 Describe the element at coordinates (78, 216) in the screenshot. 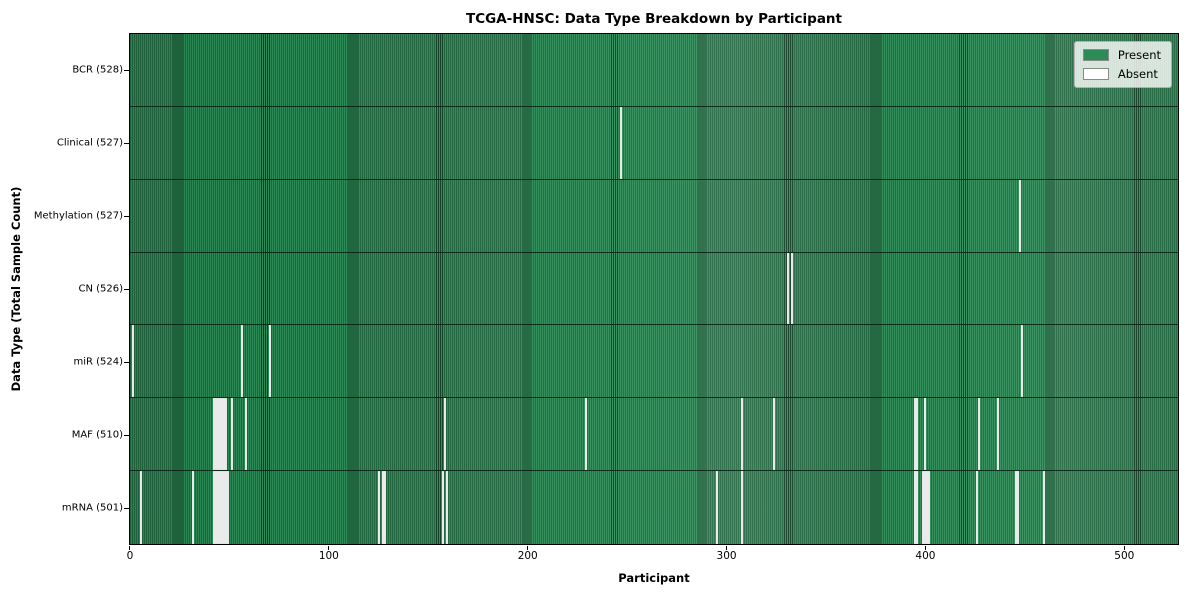

I see `row-label-methylation: Methylation (527)` at that location.